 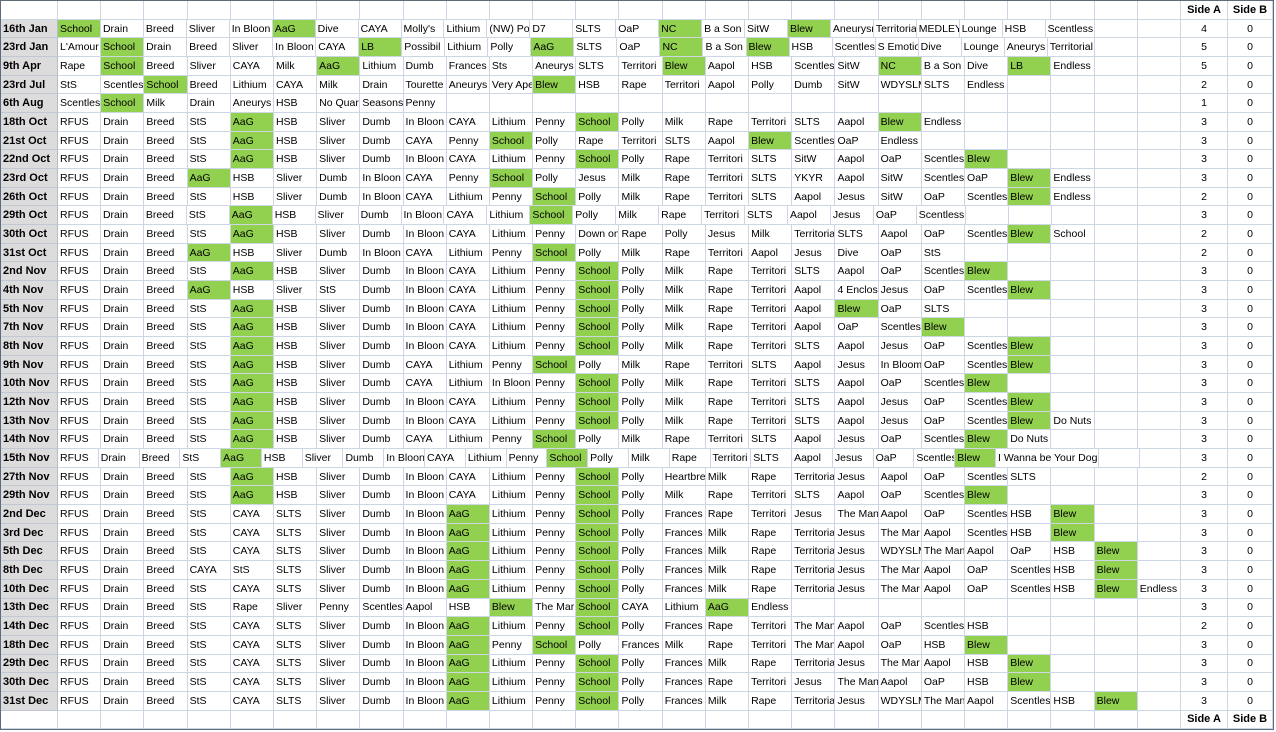 What do you see at coordinates (943, 477) in the screenshot?
I see `song-cell: OaP` at bounding box center [943, 477].